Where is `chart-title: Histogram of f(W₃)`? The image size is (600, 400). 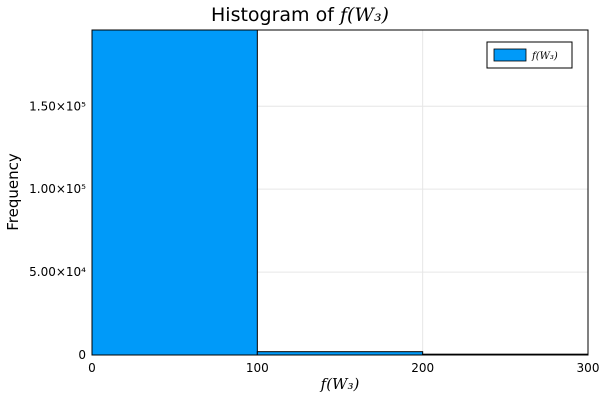 chart-title: Histogram of f(W₃) is located at coordinates (300, 15).